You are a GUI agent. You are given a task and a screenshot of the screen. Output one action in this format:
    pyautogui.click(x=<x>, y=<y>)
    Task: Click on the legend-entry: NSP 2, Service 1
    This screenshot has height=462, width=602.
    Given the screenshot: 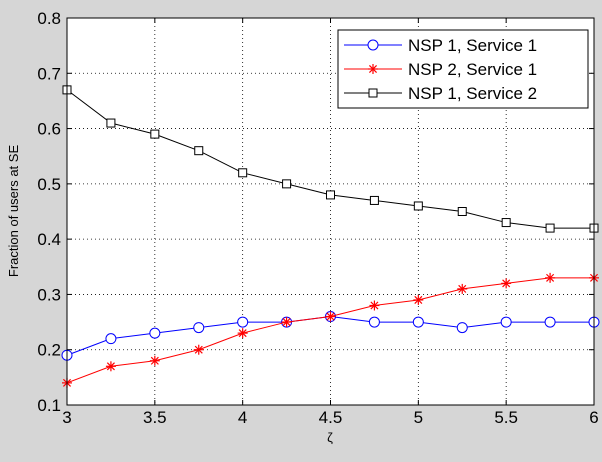 What is the action you would take?
    pyautogui.click(x=440, y=69)
    